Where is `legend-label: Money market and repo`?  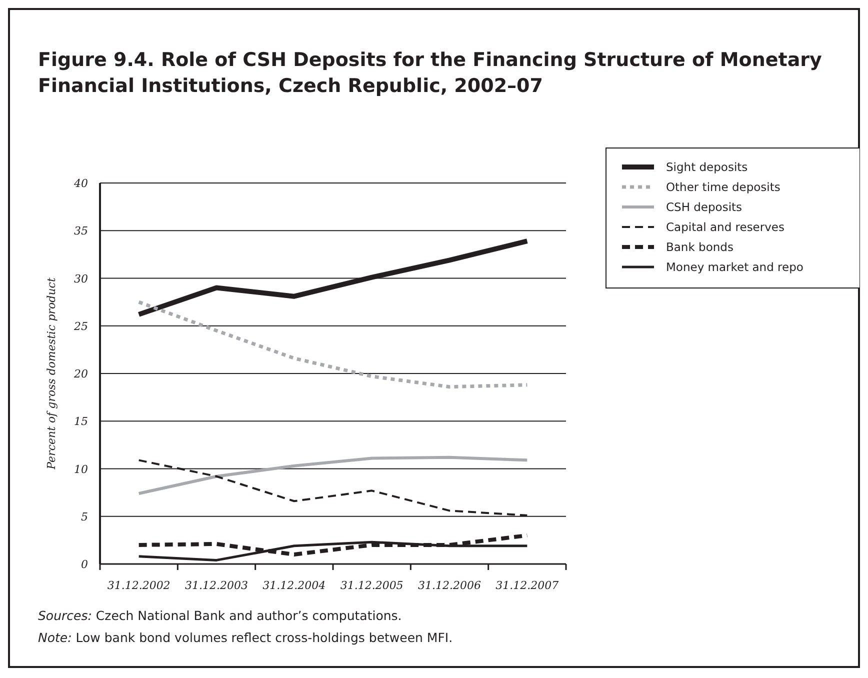
legend-label: Money market and repo is located at coordinates (735, 267).